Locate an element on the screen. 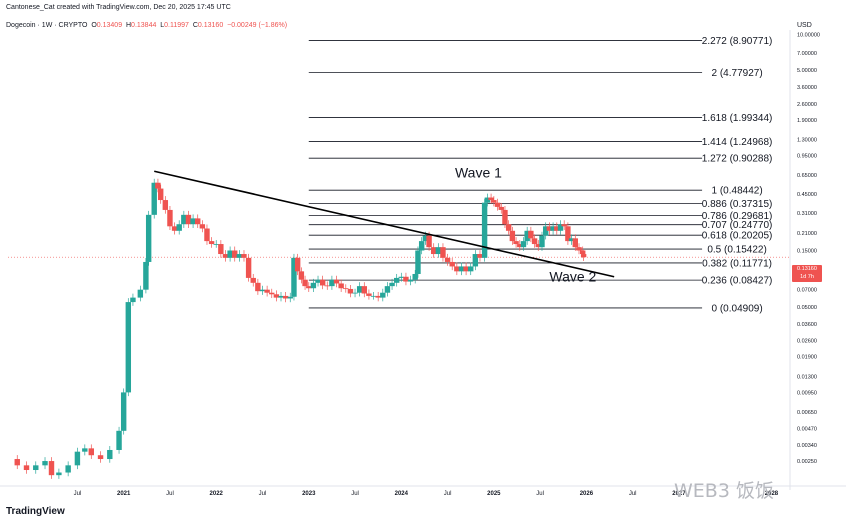 The width and height of the screenshot is (846, 517). x-tick-label: 2026 is located at coordinates (587, 494).